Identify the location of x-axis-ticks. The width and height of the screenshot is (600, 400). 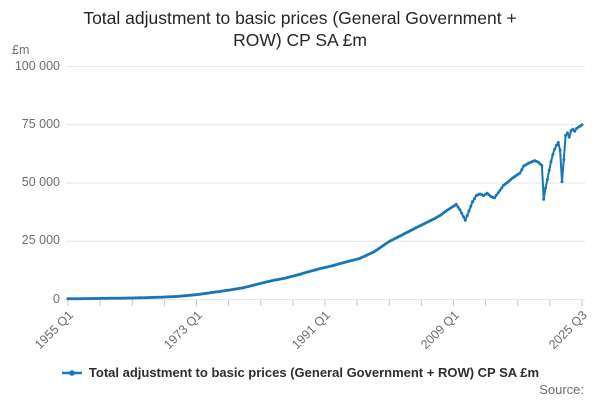
(325, 303).